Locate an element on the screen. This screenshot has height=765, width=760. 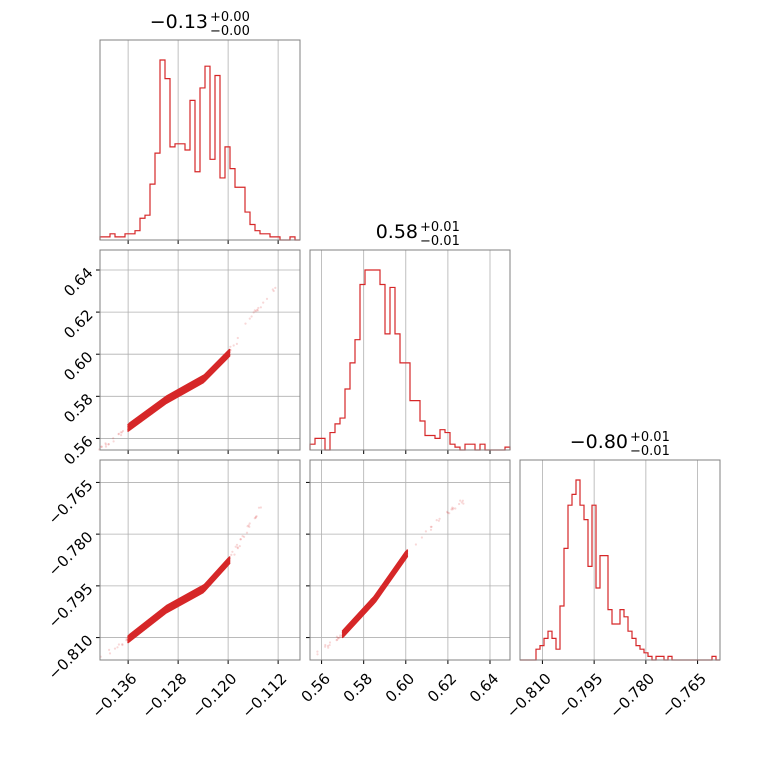
y-tick-label: 0.62 is located at coordinates (78, 324).